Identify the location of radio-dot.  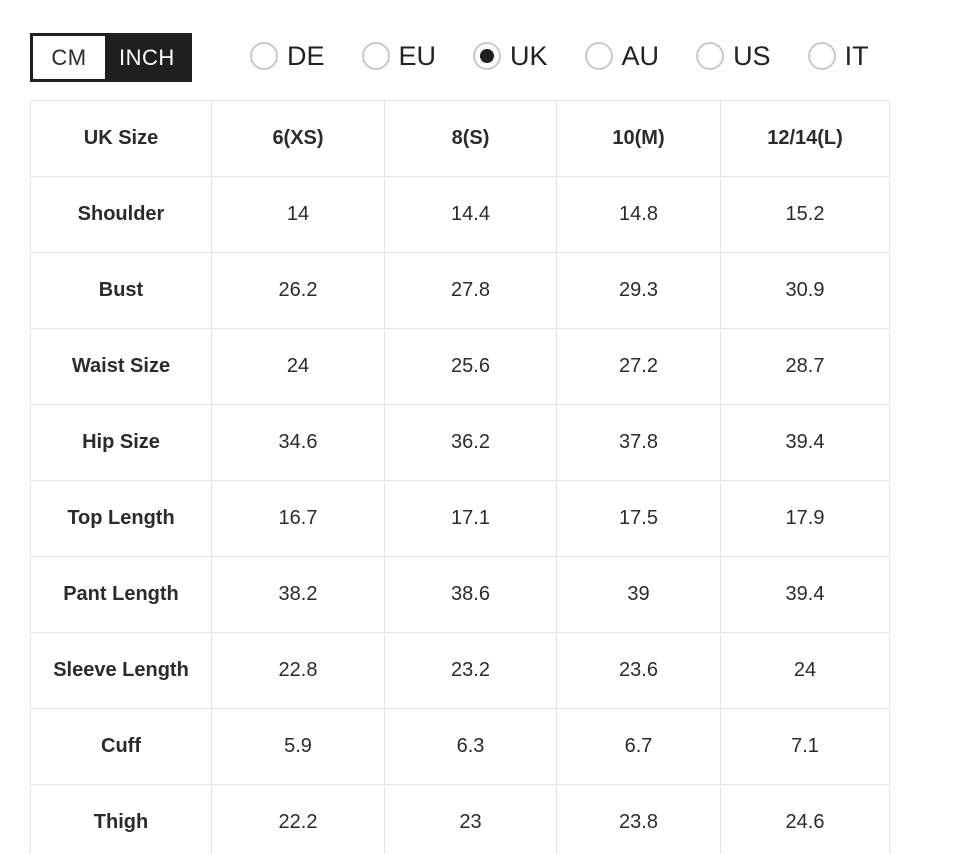
(487, 56).